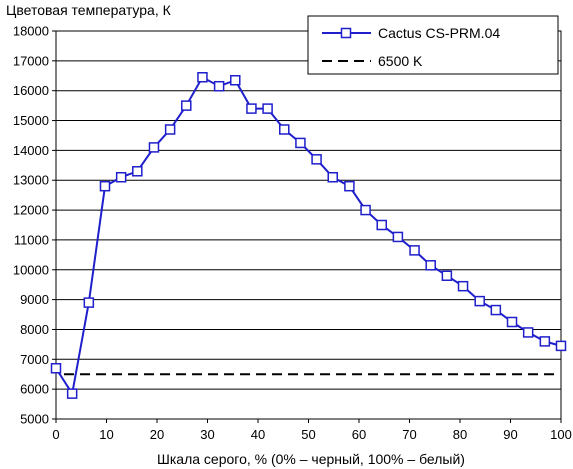  Describe the element at coordinates (31, 60) in the screenshot. I see `y-tick-label: 17000` at that location.